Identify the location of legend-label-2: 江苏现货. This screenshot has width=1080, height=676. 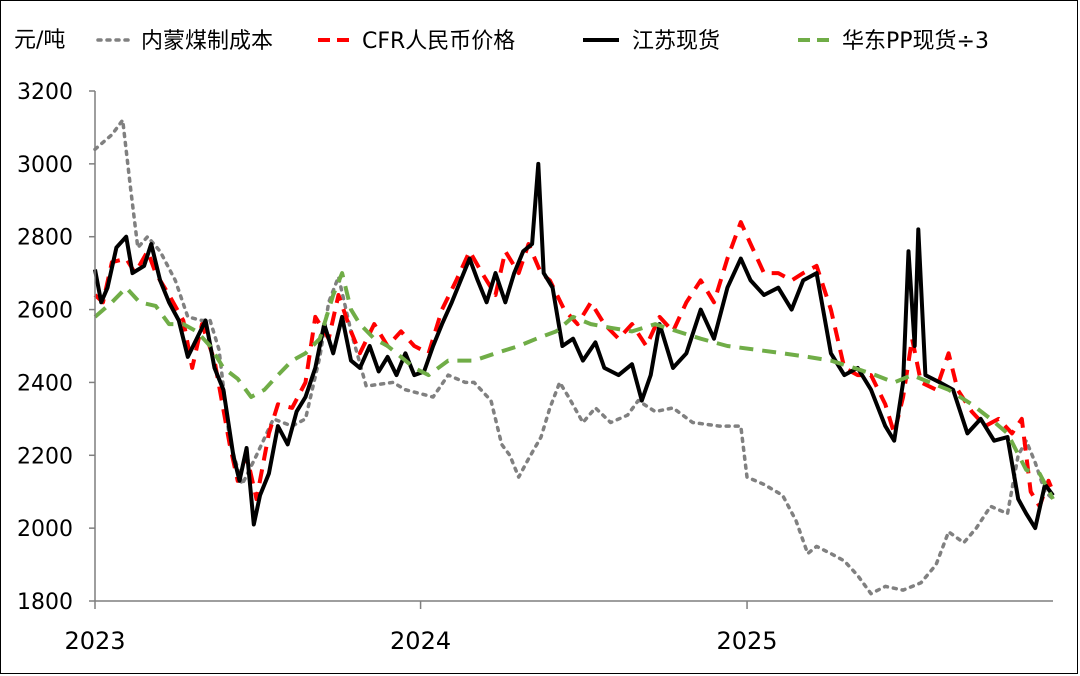
(676, 41).